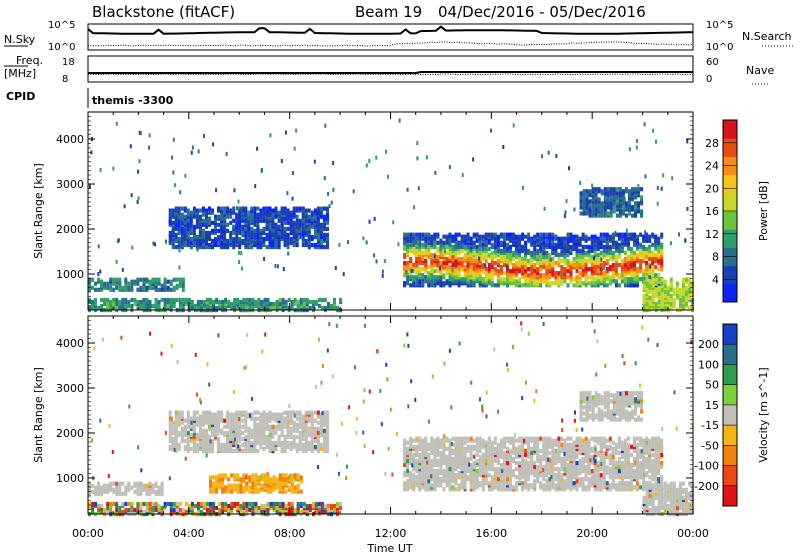 The width and height of the screenshot is (800, 554). Describe the element at coordinates (20, 96) in the screenshot. I see `cpid-label: CPID` at that location.